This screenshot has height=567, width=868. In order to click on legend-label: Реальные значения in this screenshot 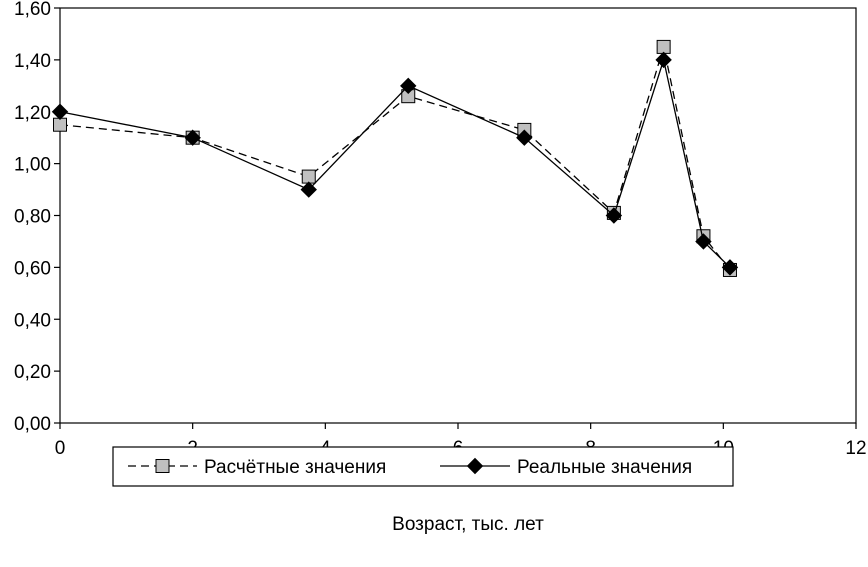, I will do `click(604, 467)`.